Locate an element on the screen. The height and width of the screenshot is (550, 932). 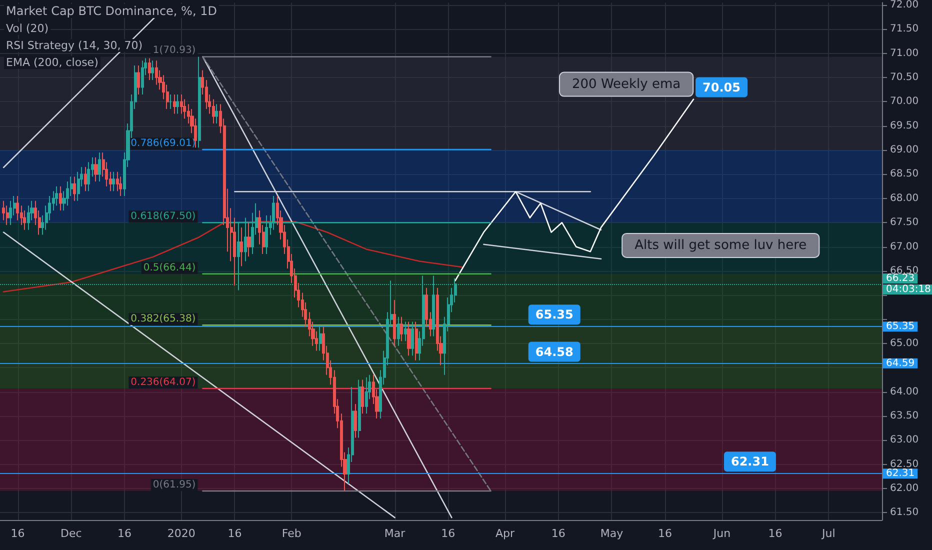
x-tick-label: May is located at coordinates (612, 533).